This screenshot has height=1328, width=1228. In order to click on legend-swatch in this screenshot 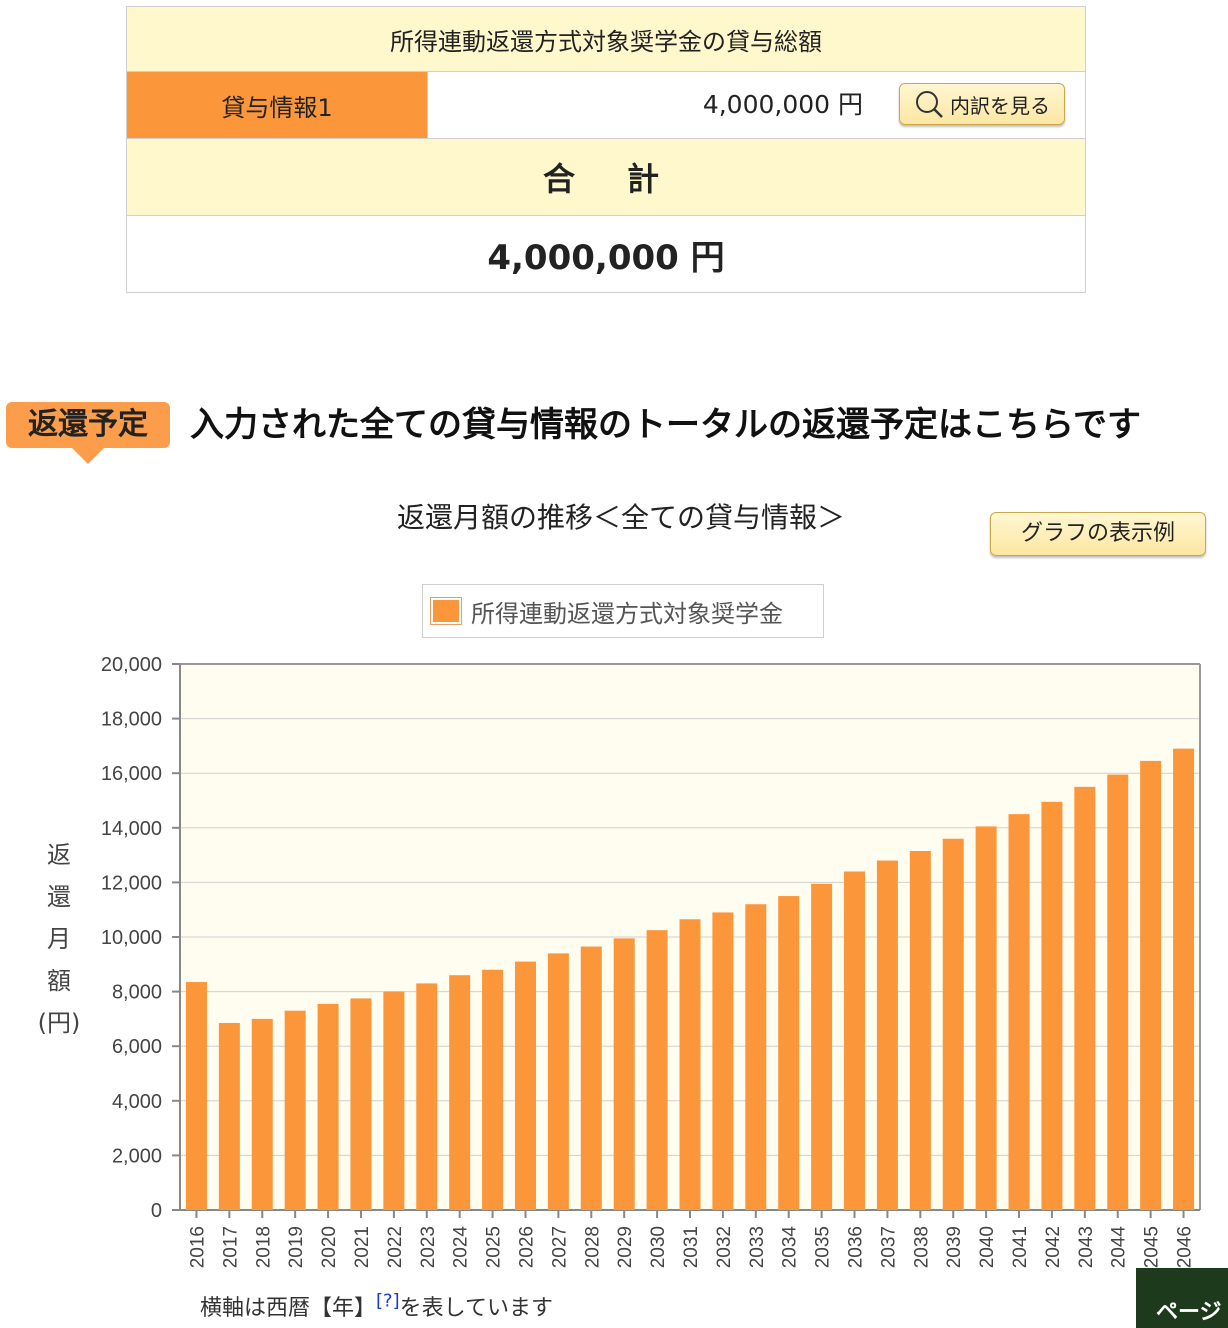, I will do `click(446, 611)`.